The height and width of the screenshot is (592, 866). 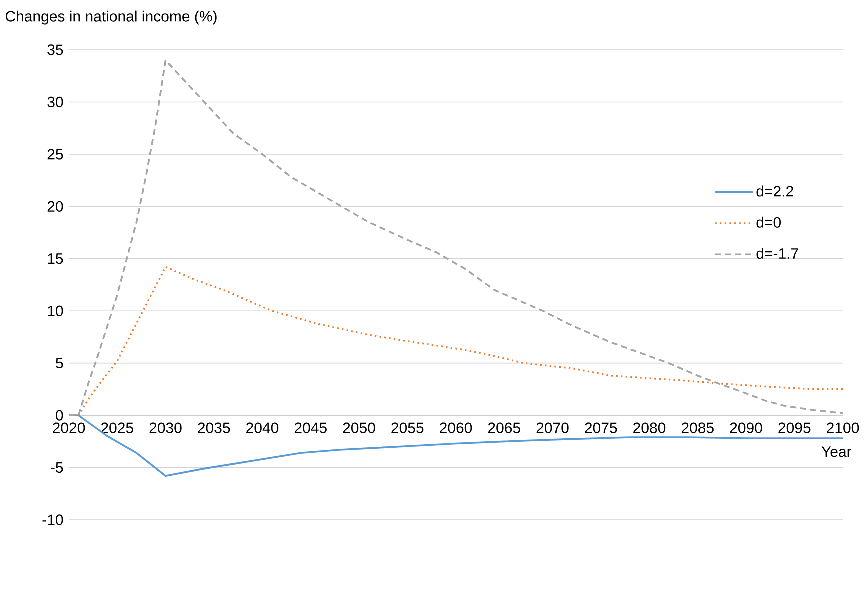 What do you see at coordinates (56, 311) in the screenshot?
I see `y-tick-label: 10` at bounding box center [56, 311].